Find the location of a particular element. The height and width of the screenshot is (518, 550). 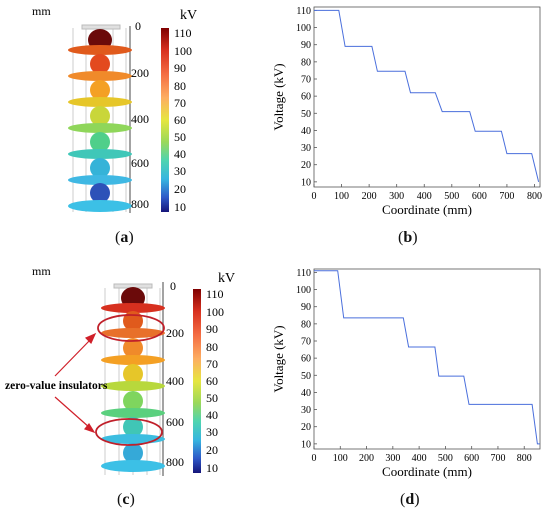

insulator-contour-a: mm kV 0 200 is located at coordinates (114, 109).